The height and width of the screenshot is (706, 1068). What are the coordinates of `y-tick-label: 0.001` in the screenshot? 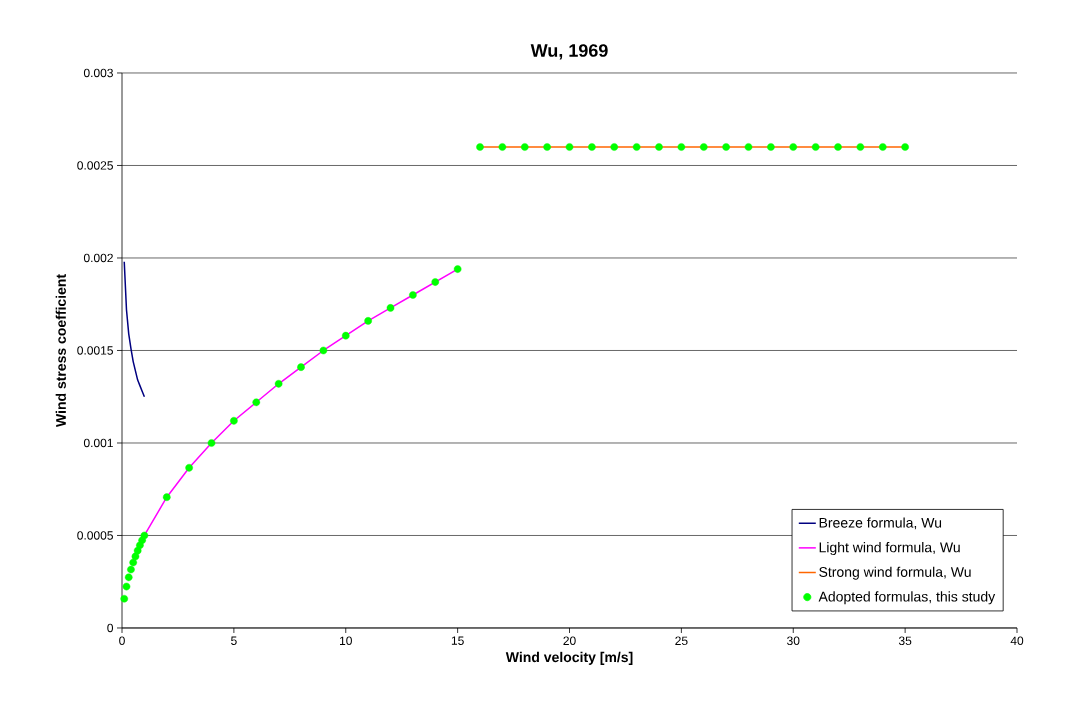 It's located at (98, 443).